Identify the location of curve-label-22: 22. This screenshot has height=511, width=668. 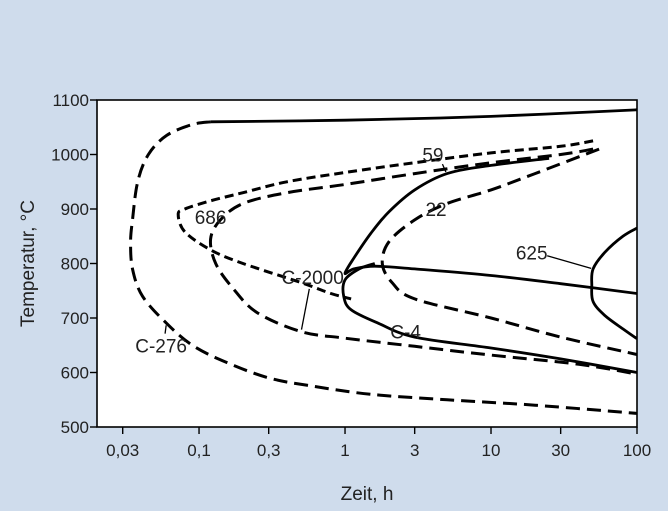
(435, 210).